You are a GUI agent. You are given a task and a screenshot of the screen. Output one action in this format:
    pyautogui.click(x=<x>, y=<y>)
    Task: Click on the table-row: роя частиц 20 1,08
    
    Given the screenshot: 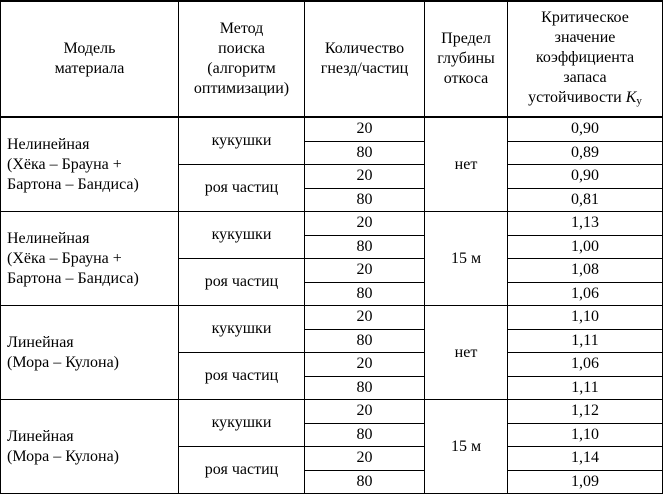 What is the action you would take?
    pyautogui.click(x=332, y=282)
    